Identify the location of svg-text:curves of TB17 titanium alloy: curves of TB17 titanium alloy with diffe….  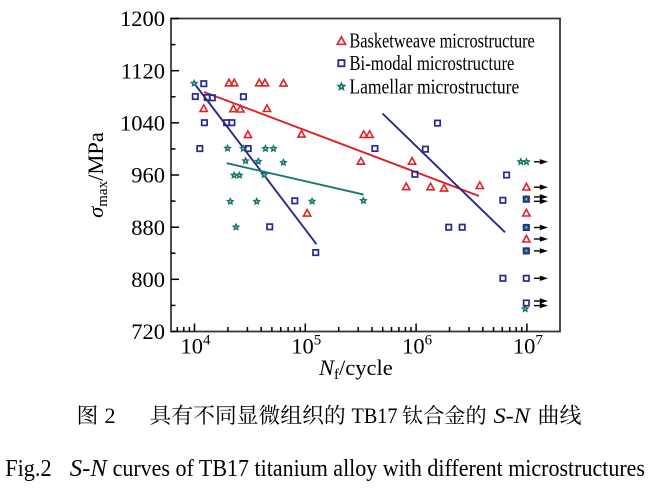
(379, 469).